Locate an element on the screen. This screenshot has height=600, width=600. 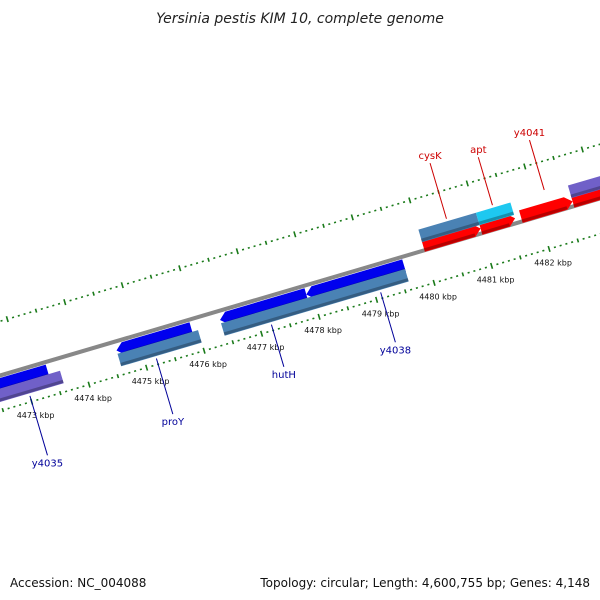
tick-label: 4479 kbp is located at coordinates (381, 313).